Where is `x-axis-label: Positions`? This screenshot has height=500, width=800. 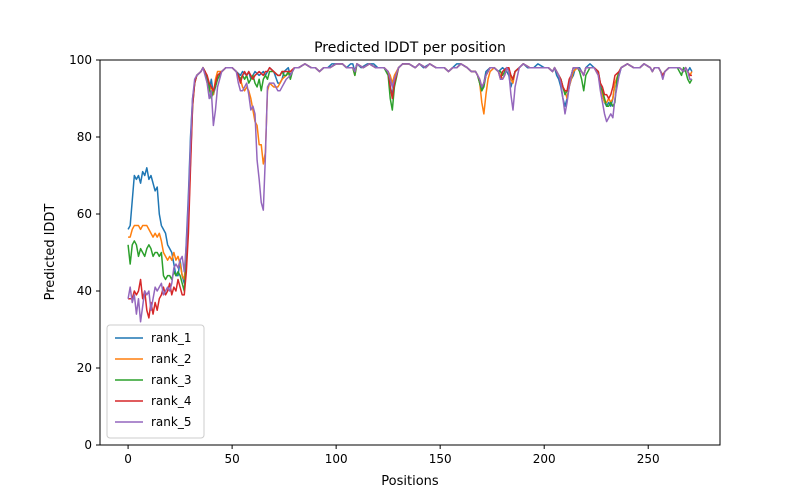 x-axis-label: Positions is located at coordinates (410, 481).